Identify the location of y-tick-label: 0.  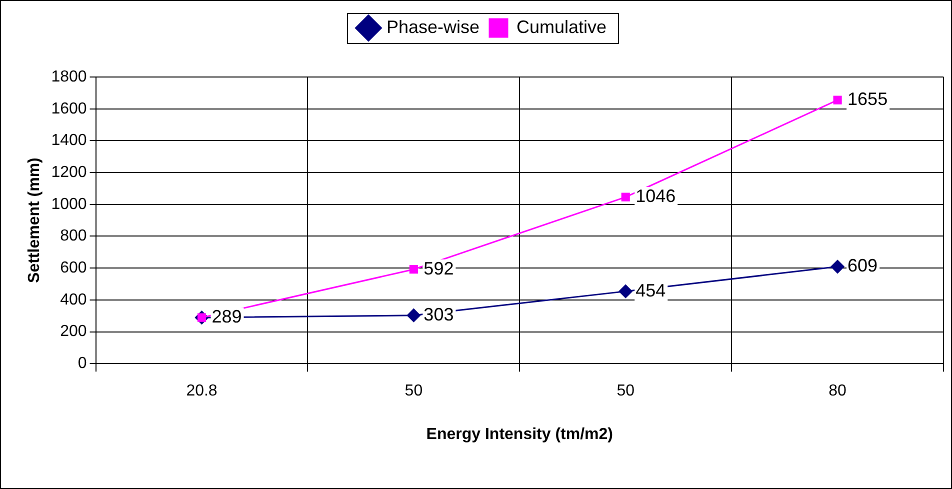
(82, 363).